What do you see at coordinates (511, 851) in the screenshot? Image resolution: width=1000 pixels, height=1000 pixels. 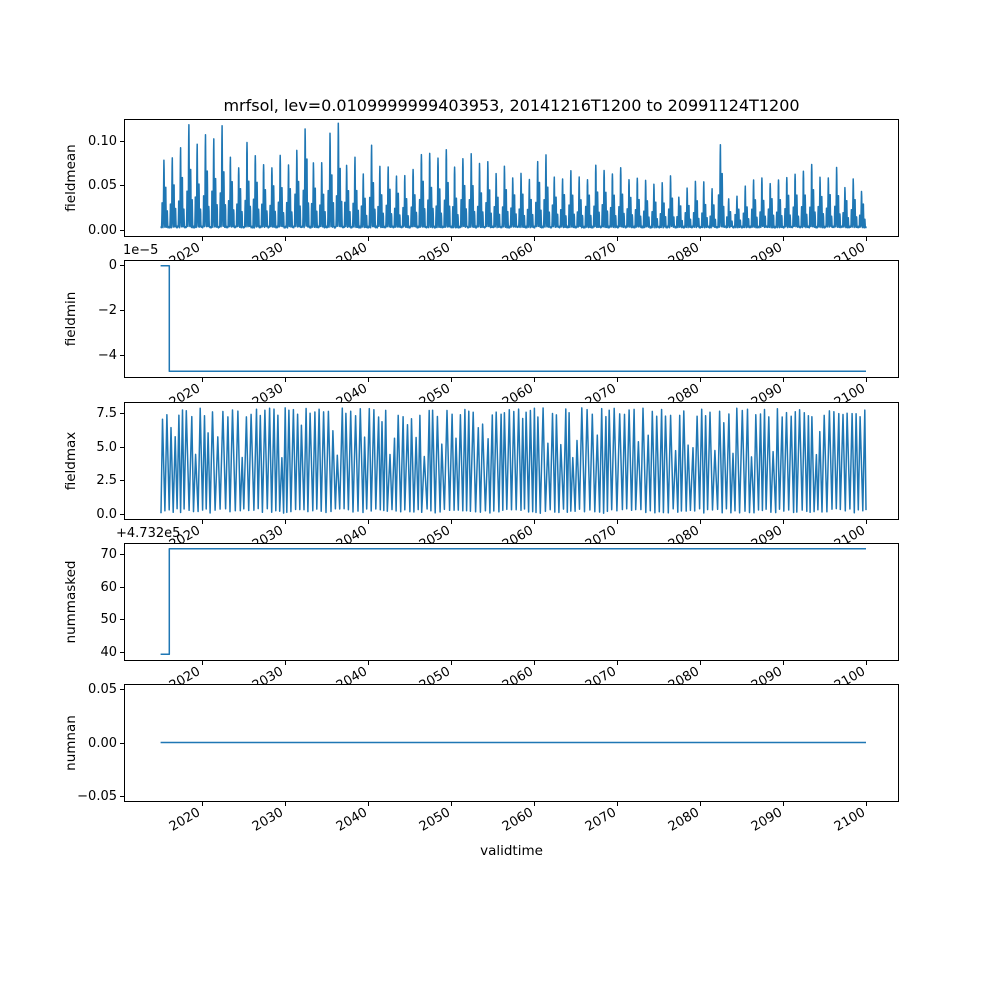 I see `x-axis-label: validtime` at bounding box center [511, 851].